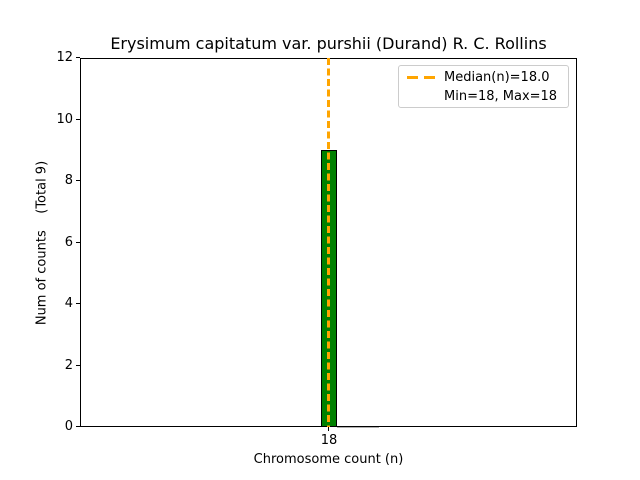 The width and height of the screenshot is (640, 480). Describe the element at coordinates (42, 243) in the screenshot. I see `y-axis-label: Num of counts (Total 9)` at that location.